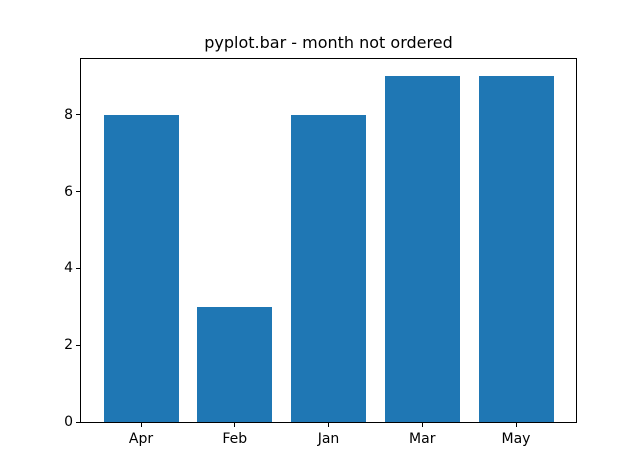  Describe the element at coordinates (328, 439) in the screenshot. I see `x-tick-label-jan: Jan` at that location.